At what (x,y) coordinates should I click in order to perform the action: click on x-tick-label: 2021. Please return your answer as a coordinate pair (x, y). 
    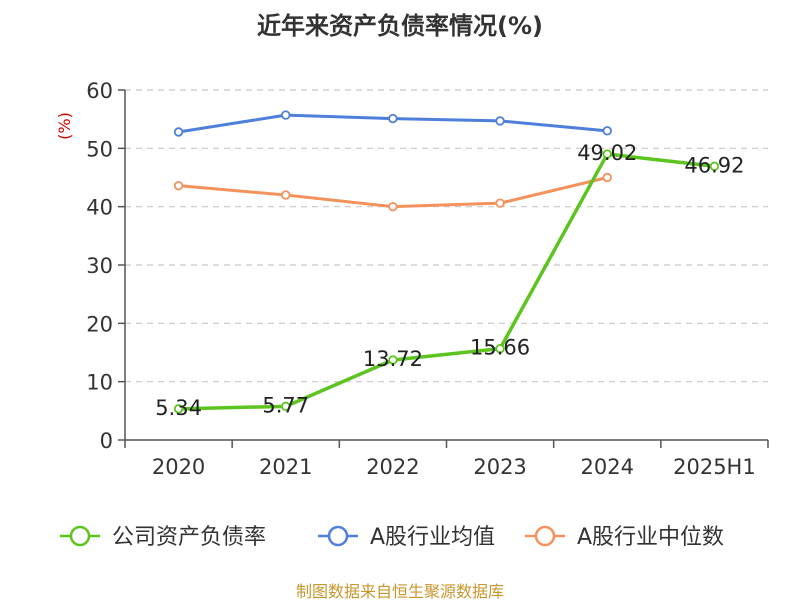
    Looking at the image, I should click on (285, 467).